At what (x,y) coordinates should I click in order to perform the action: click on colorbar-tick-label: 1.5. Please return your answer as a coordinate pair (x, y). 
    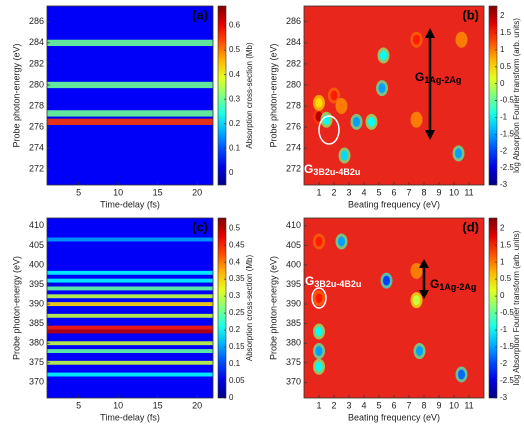
    Looking at the image, I should click on (506, 32).